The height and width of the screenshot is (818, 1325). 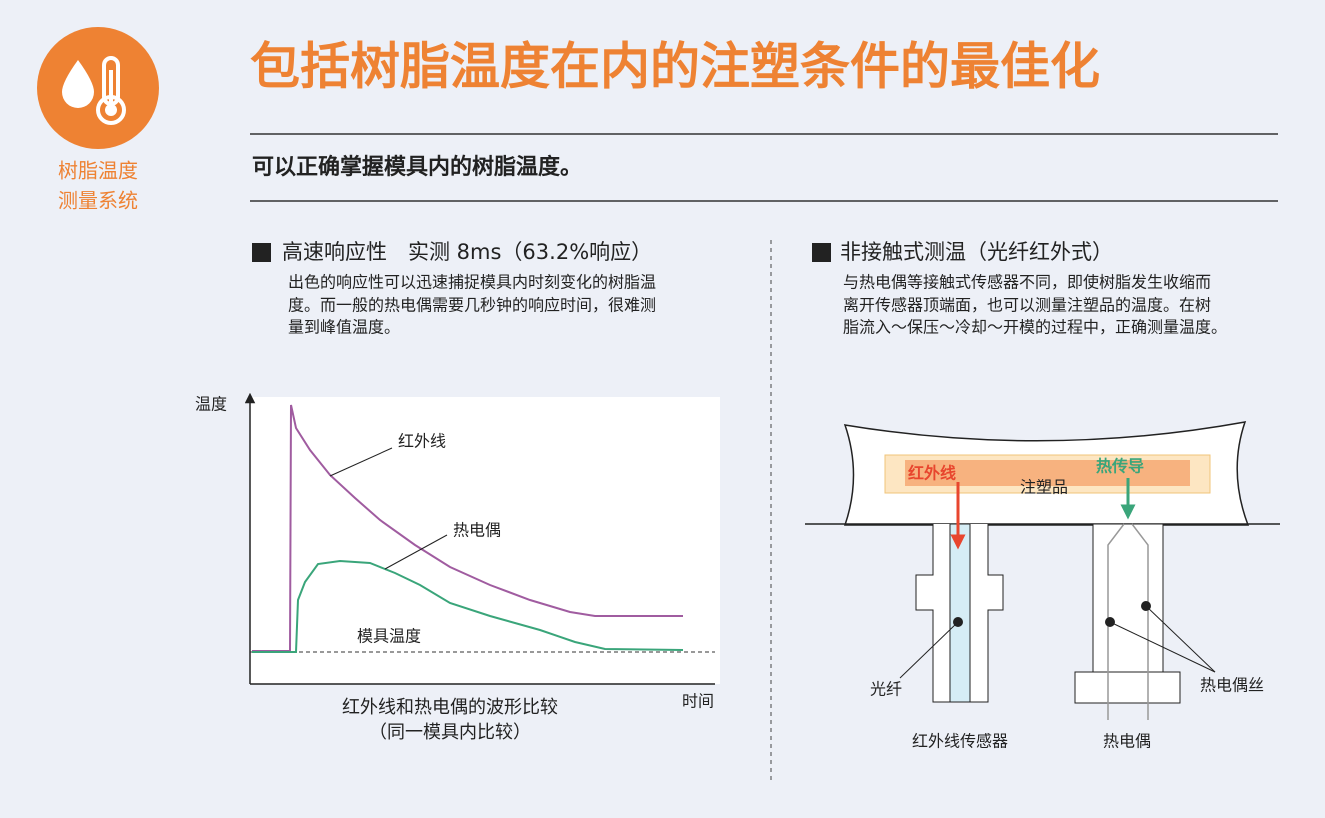 What do you see at coordinates (1027, 305) in the screenshot?
I see `body-text: 离开传感器顶端面，也可以测量注塑品的温度。在树` at bounding box center [1027, 305].